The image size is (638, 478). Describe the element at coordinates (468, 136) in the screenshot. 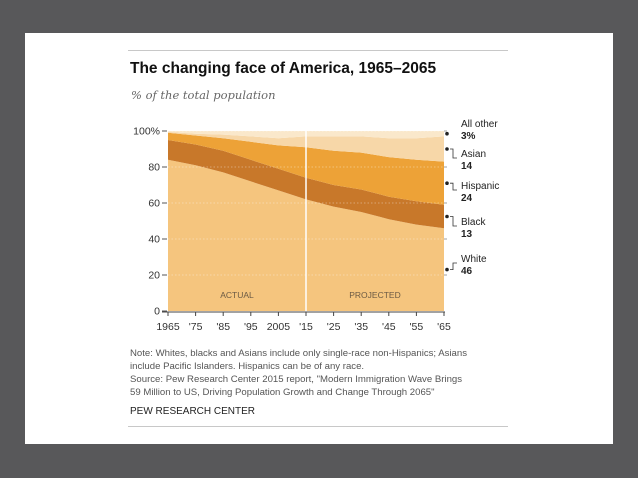

I see `end-label-value-all-other: 3%` at that location.